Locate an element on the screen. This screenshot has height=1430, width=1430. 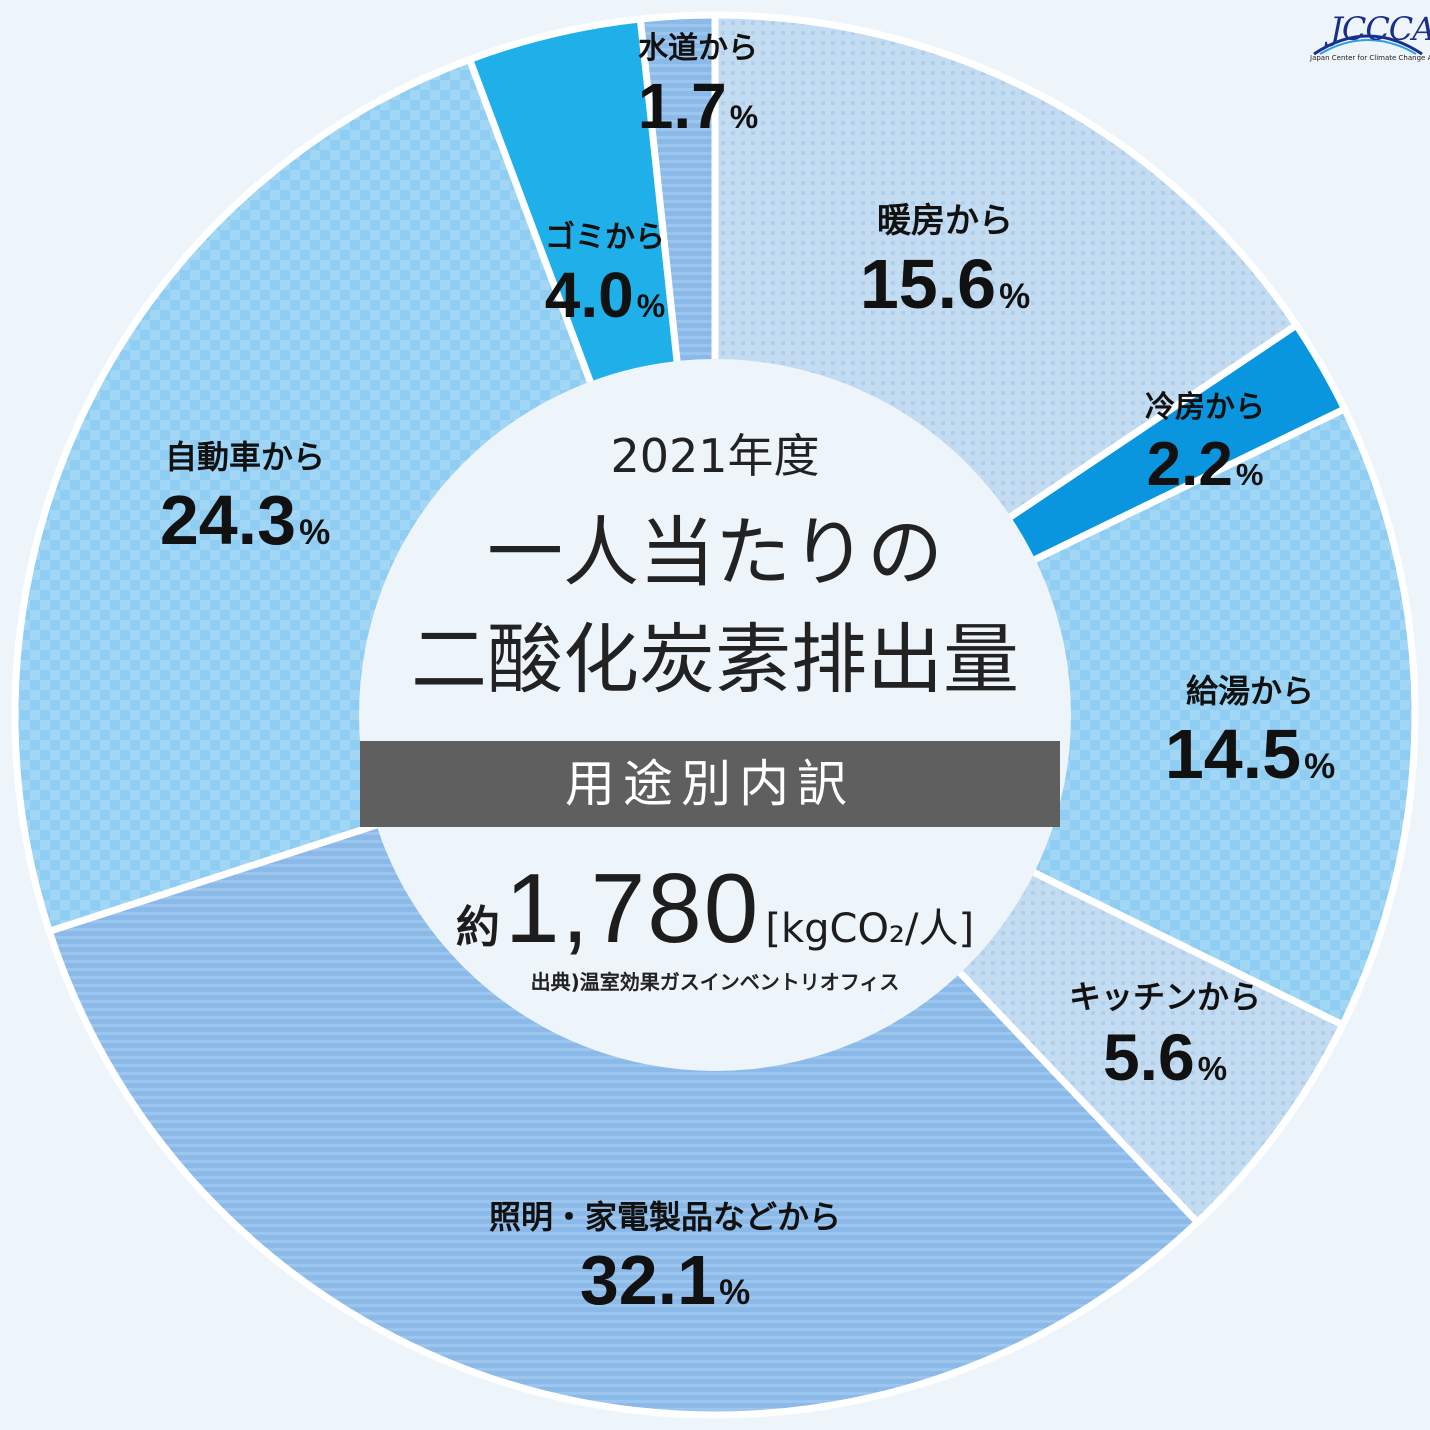
source-note: 出典)温室効果ガスインベントリオフィス is located at coordinates (715, 982).